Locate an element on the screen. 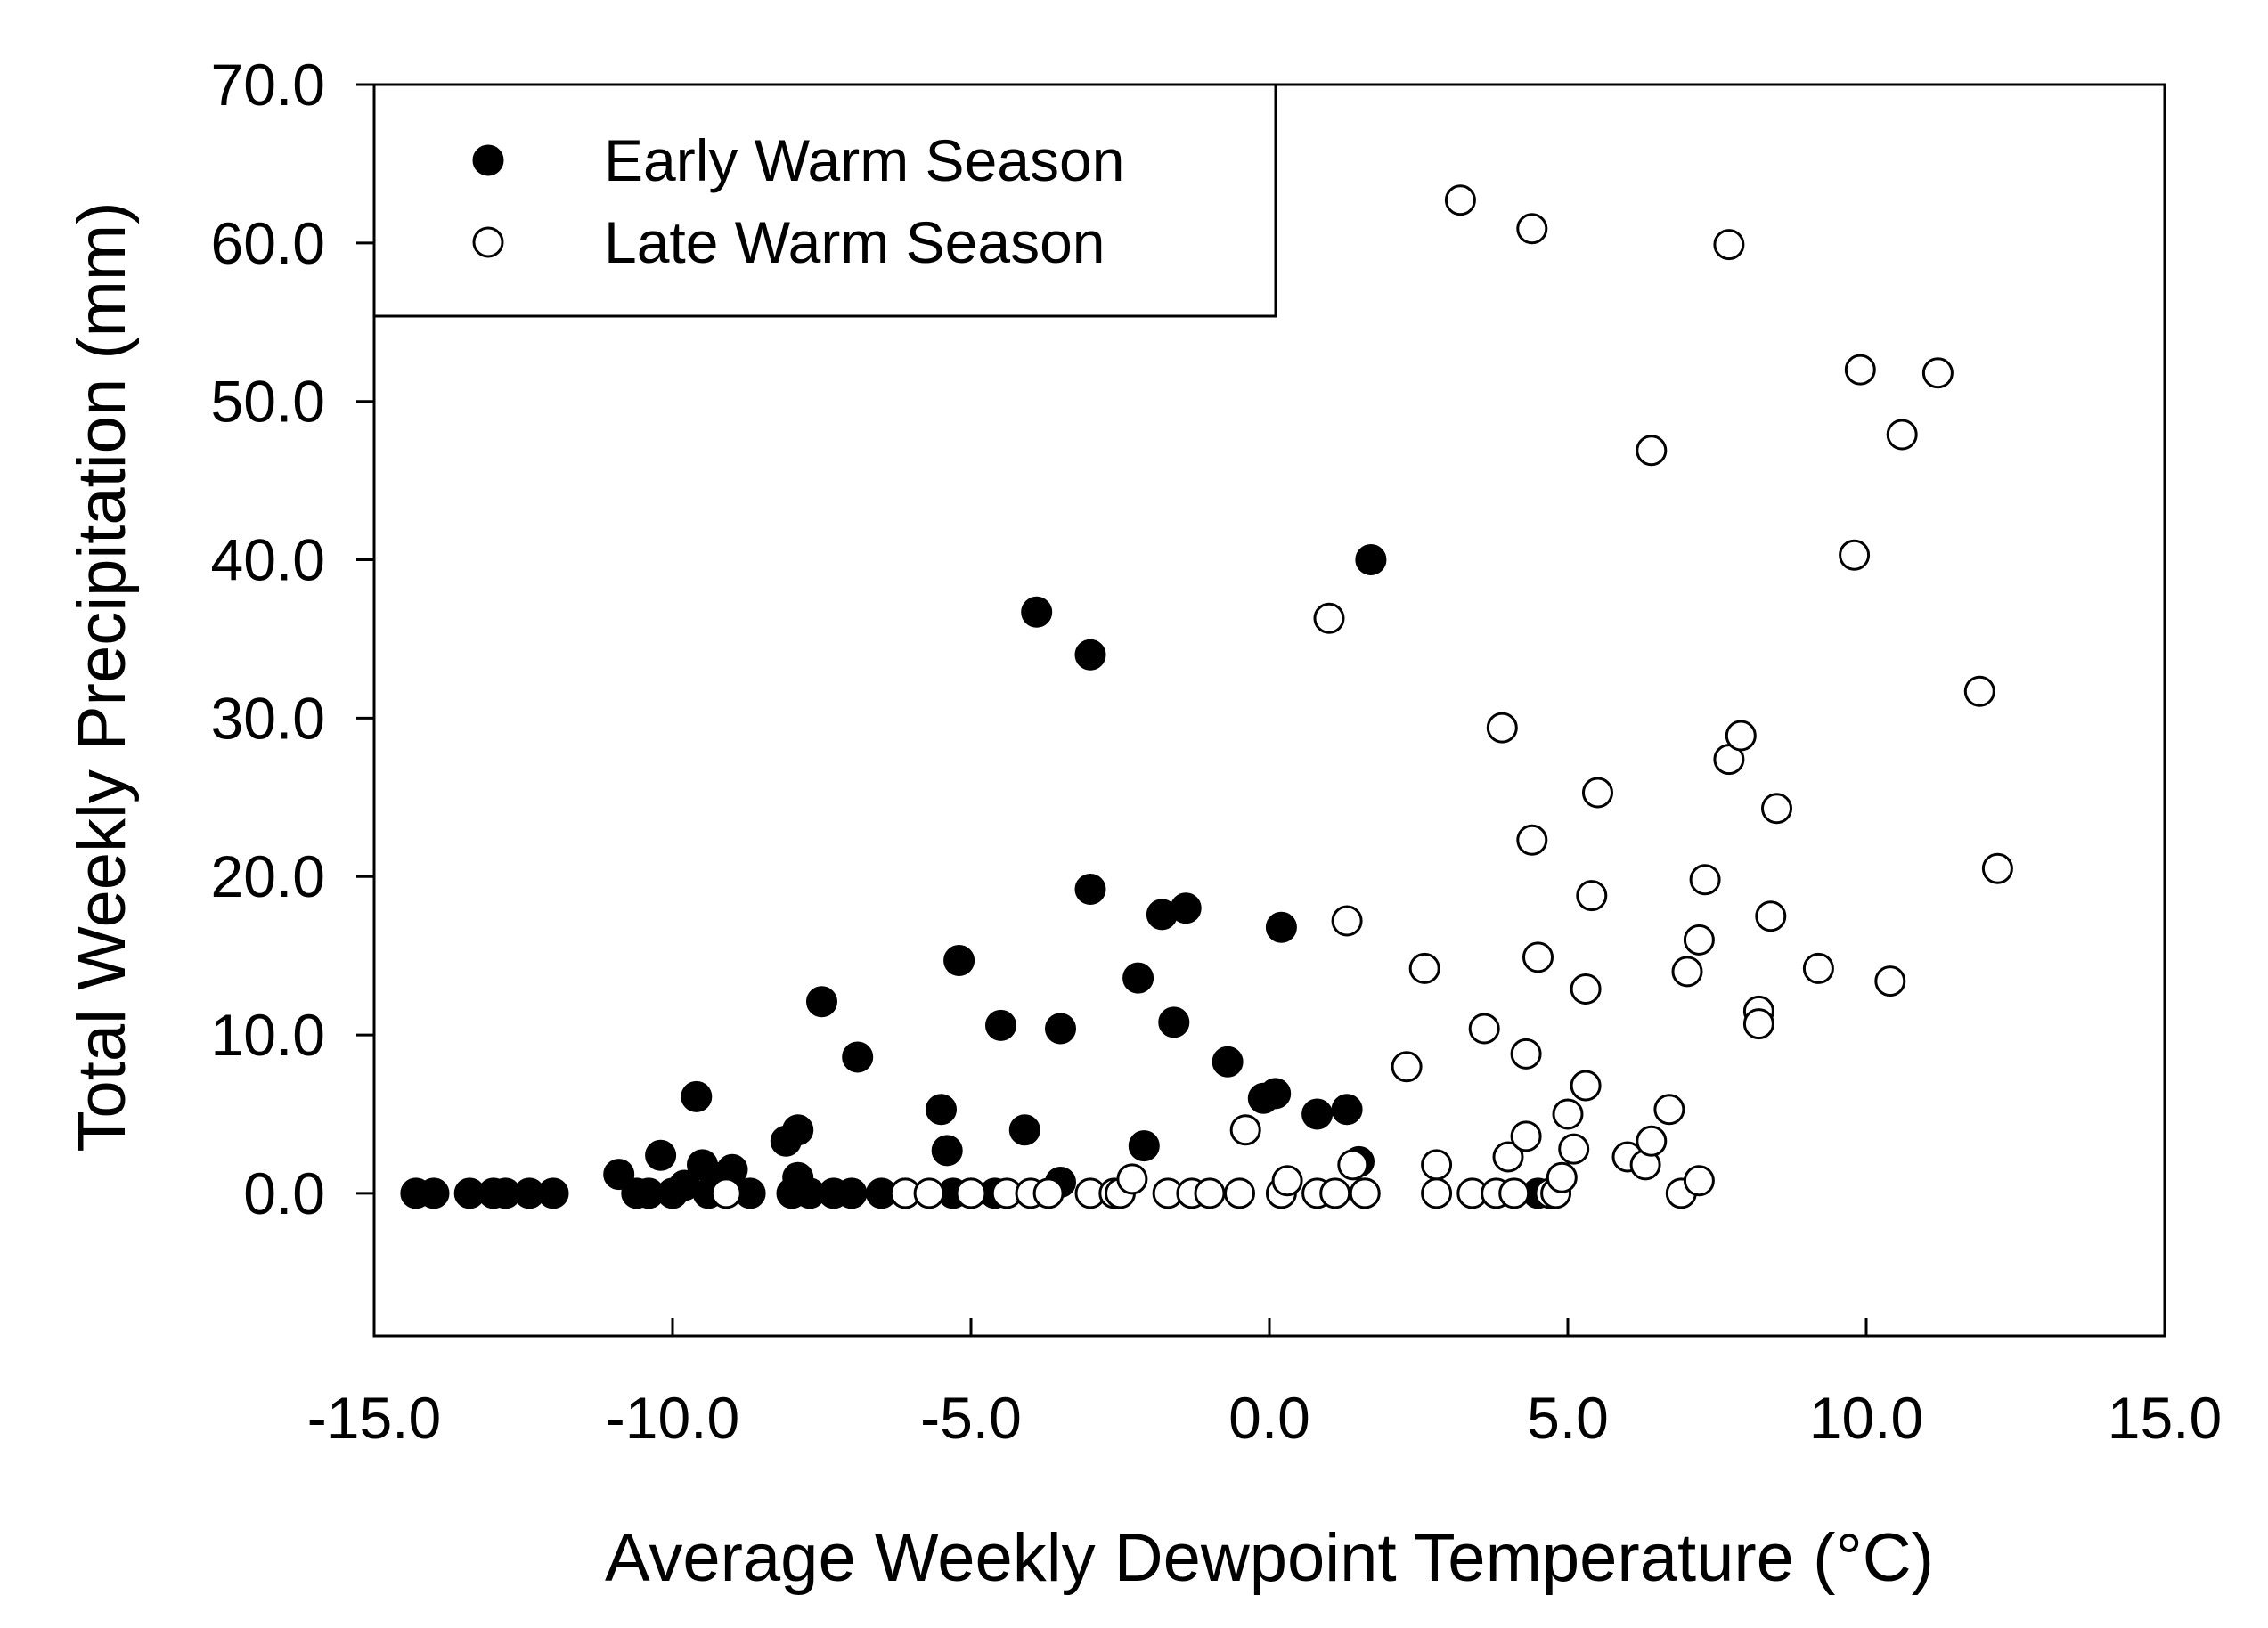 Image resolution: width=2268 pixels, height=1628 pixels. x-tick-label: 5.0 is located at coordinates (1568, 1418).